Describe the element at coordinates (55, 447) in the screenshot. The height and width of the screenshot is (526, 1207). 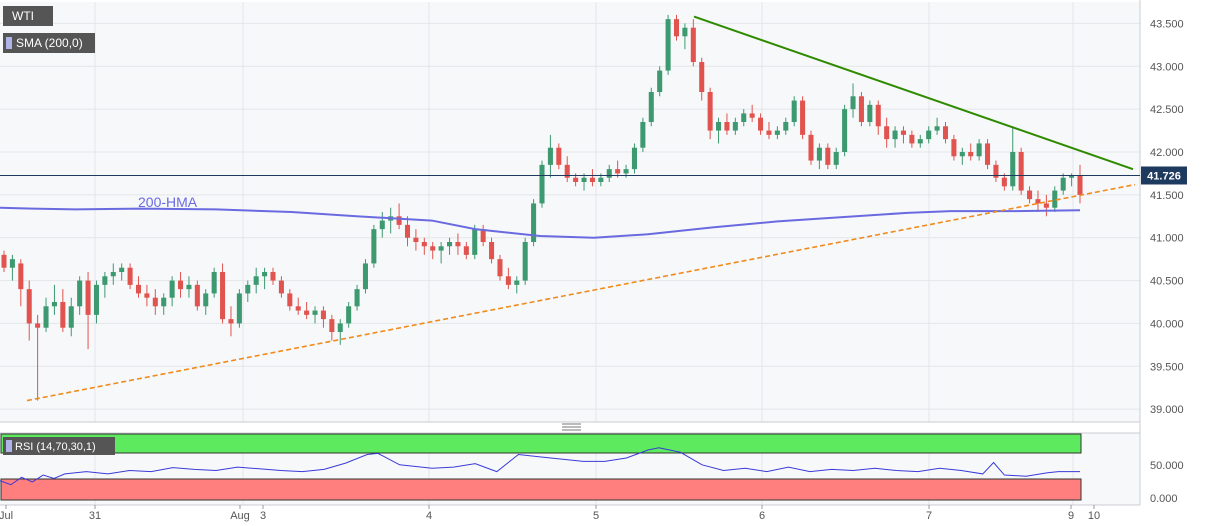
I see `rsi-label: RSI (14,70,30,1)` at that location.